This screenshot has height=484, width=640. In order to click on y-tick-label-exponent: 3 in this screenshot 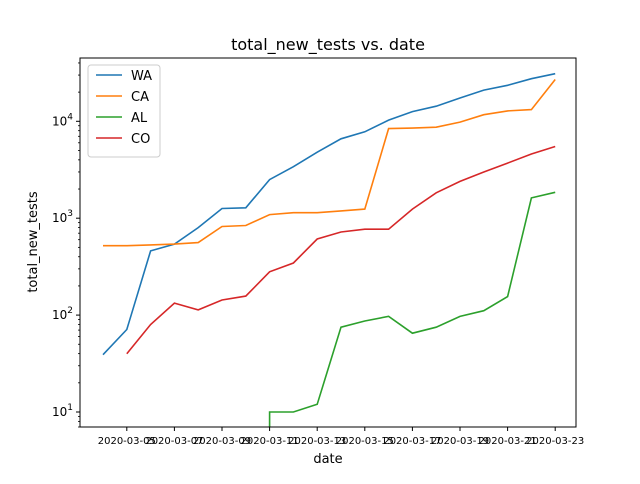, I will do `click(70, 214)`.